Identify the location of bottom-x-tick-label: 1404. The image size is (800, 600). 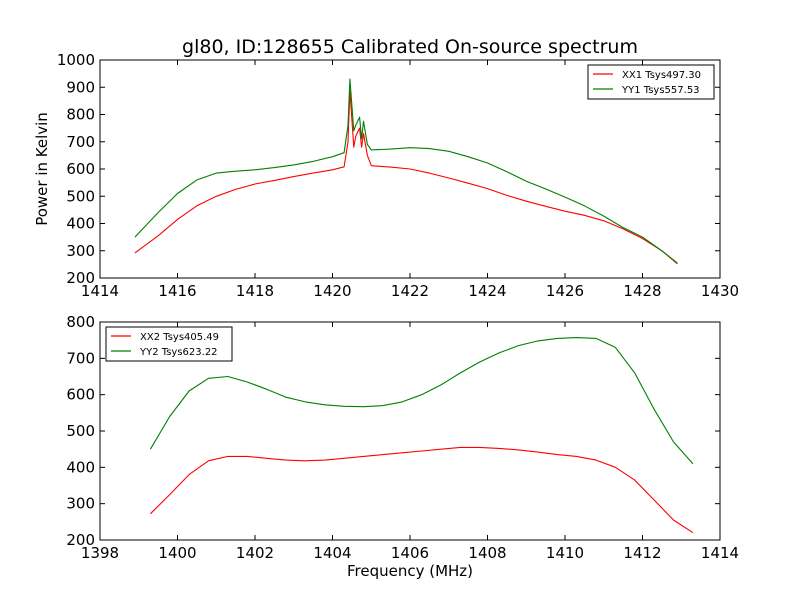
(332, 553).